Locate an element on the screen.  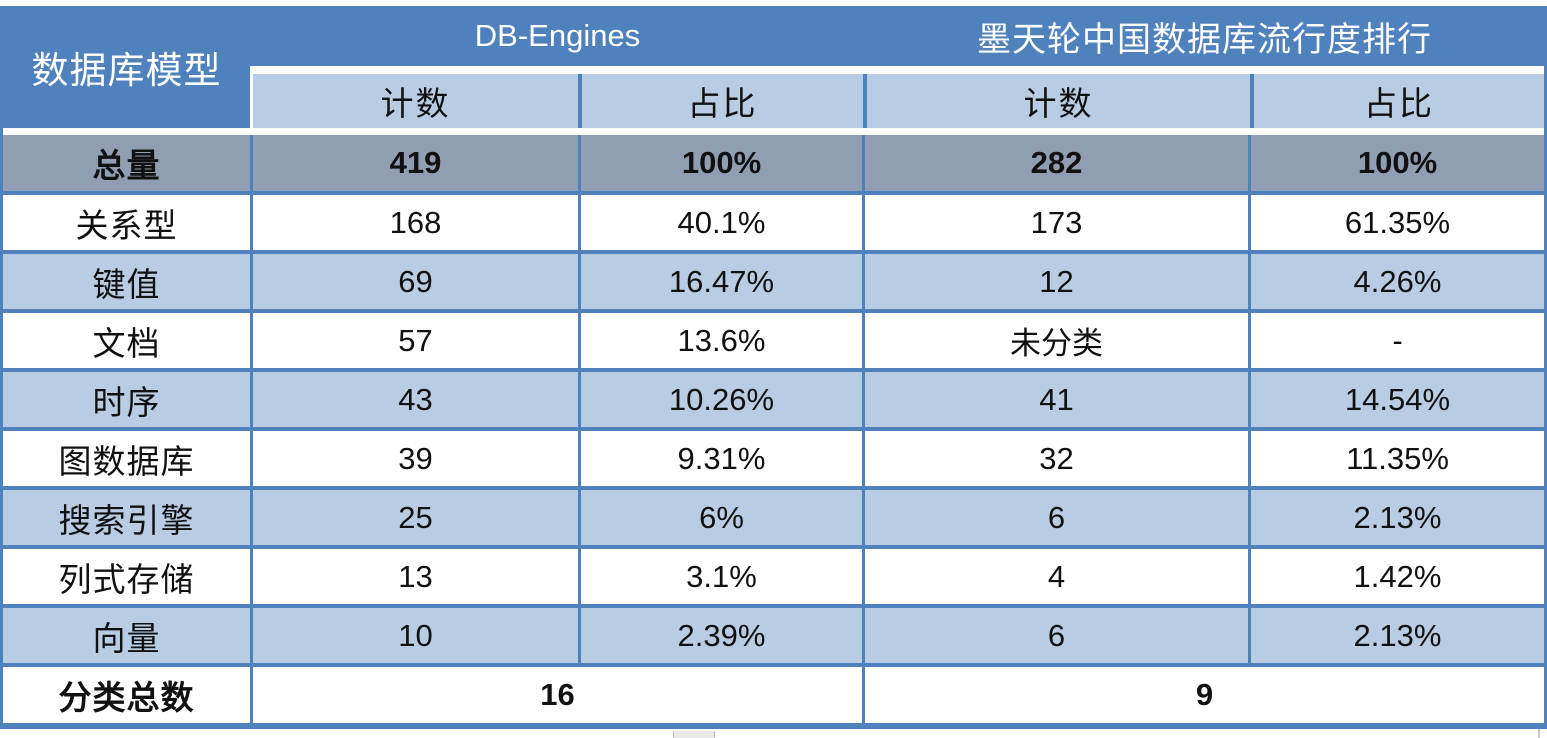
table-bottom-border is located at coordinates (773, 726).